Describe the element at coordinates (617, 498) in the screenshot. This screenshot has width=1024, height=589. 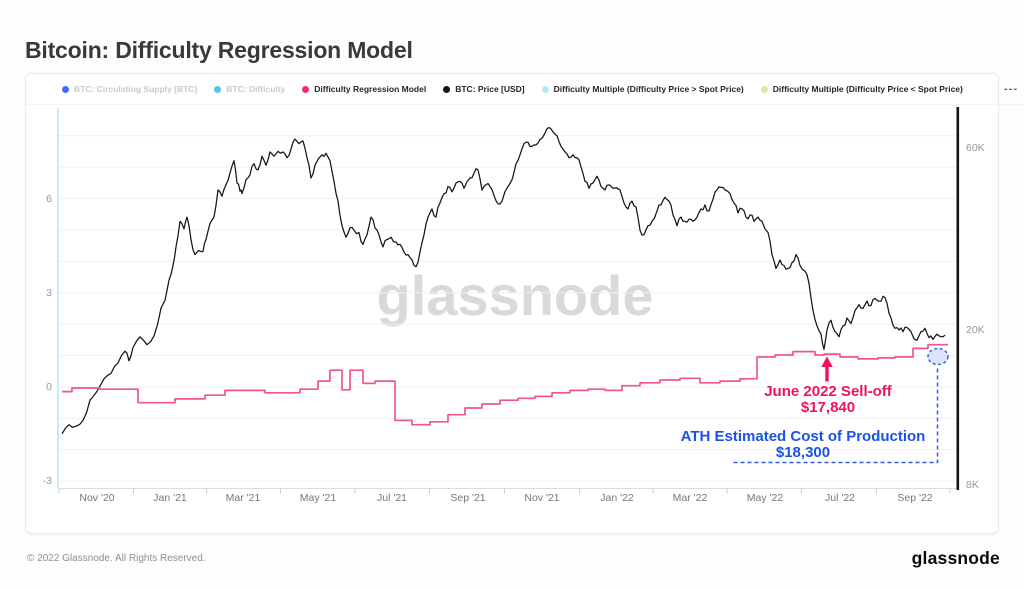
I see `x-tick-Jan22: Jan '22` at that location.